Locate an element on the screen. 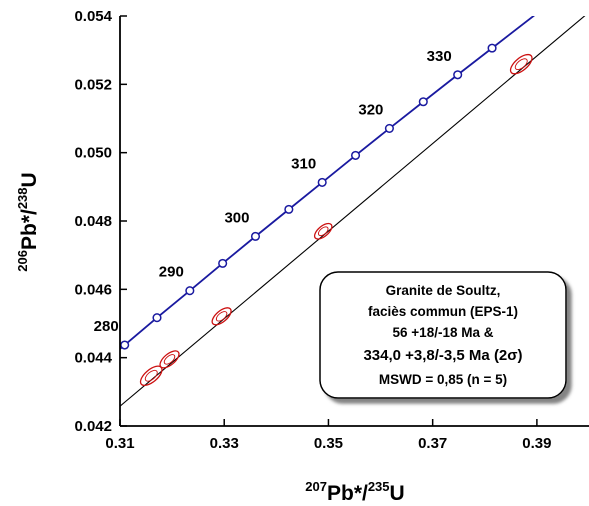  concordia-age-label: 290 is located at coordinates (171, 272).